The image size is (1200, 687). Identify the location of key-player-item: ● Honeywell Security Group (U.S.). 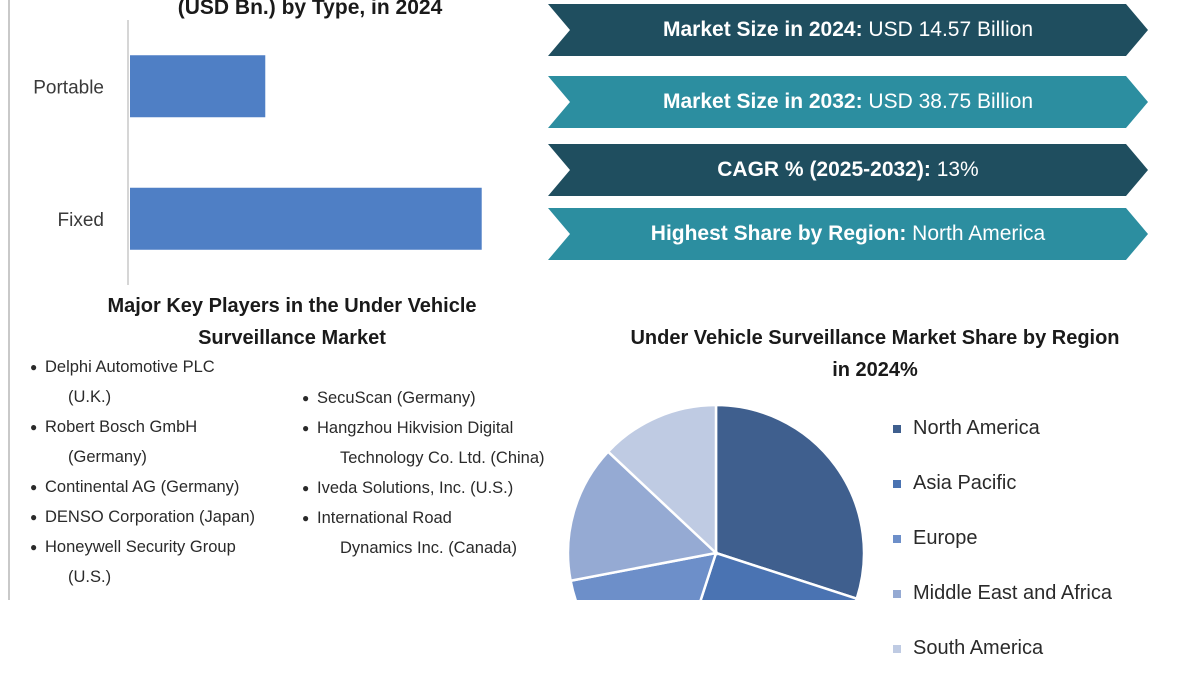
(170, 562).